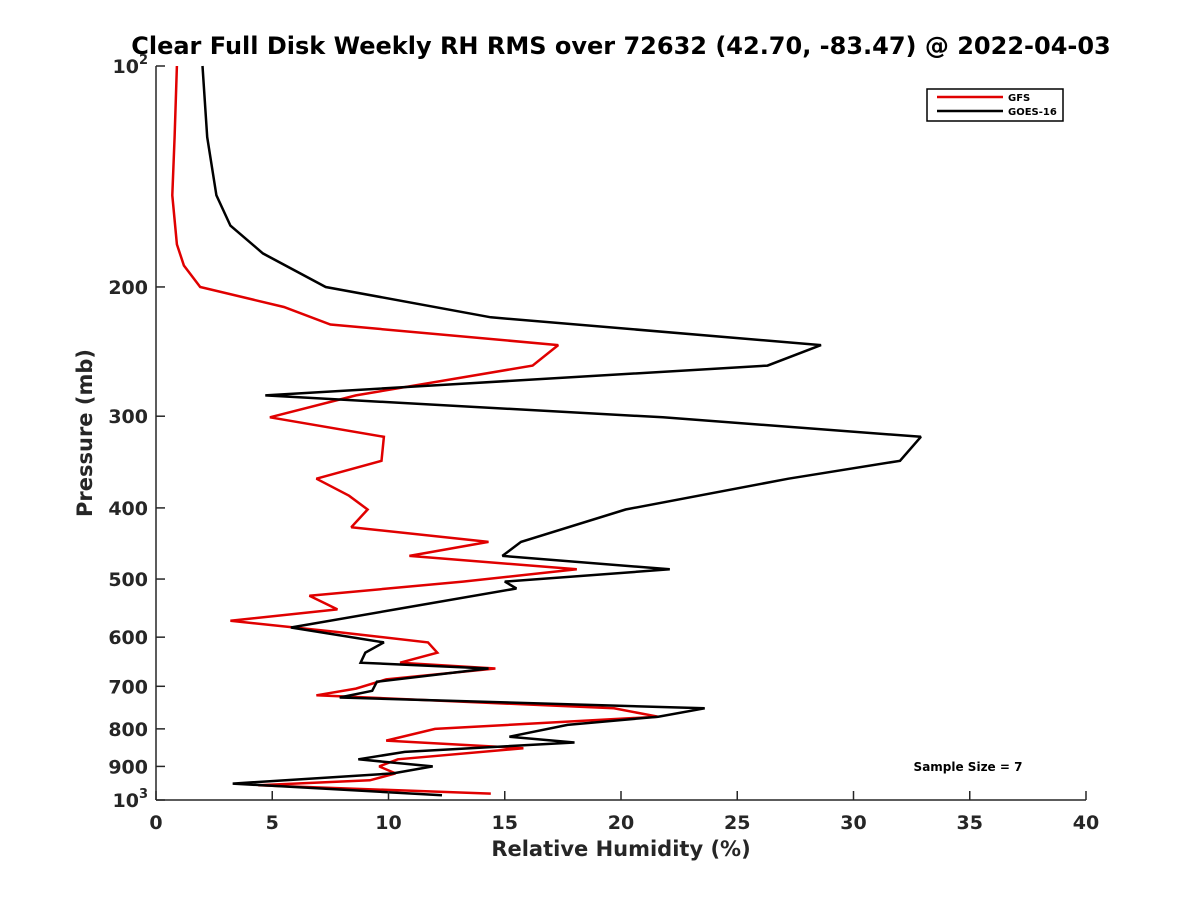 This screenshot has height=900, width=1200. I want to click on x-tick-label: 35, so click(970, 823).